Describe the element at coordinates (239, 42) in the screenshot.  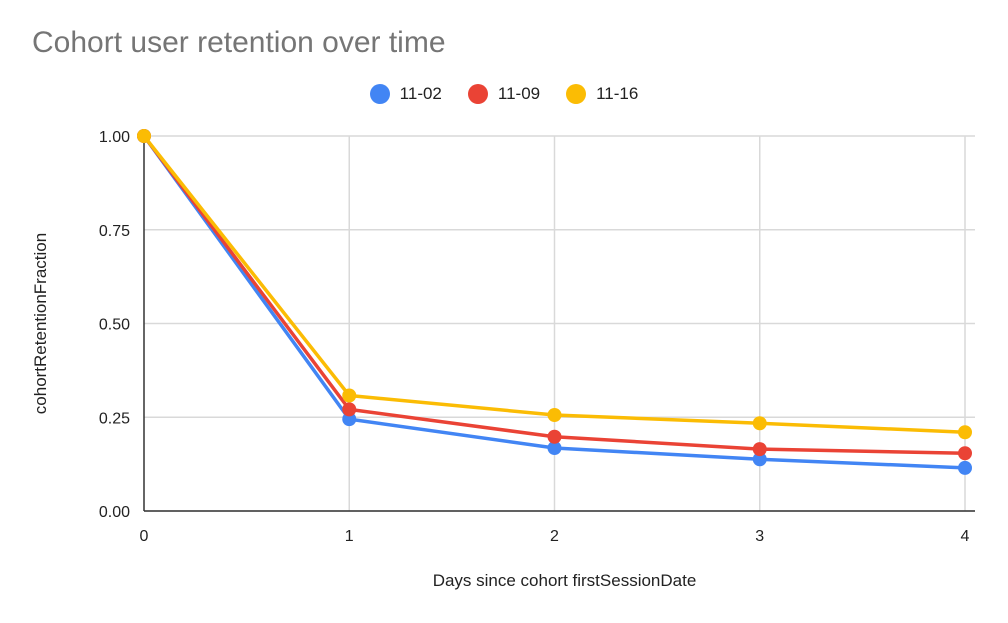
I see `chart-title: Cohort user retention over time` at that location.